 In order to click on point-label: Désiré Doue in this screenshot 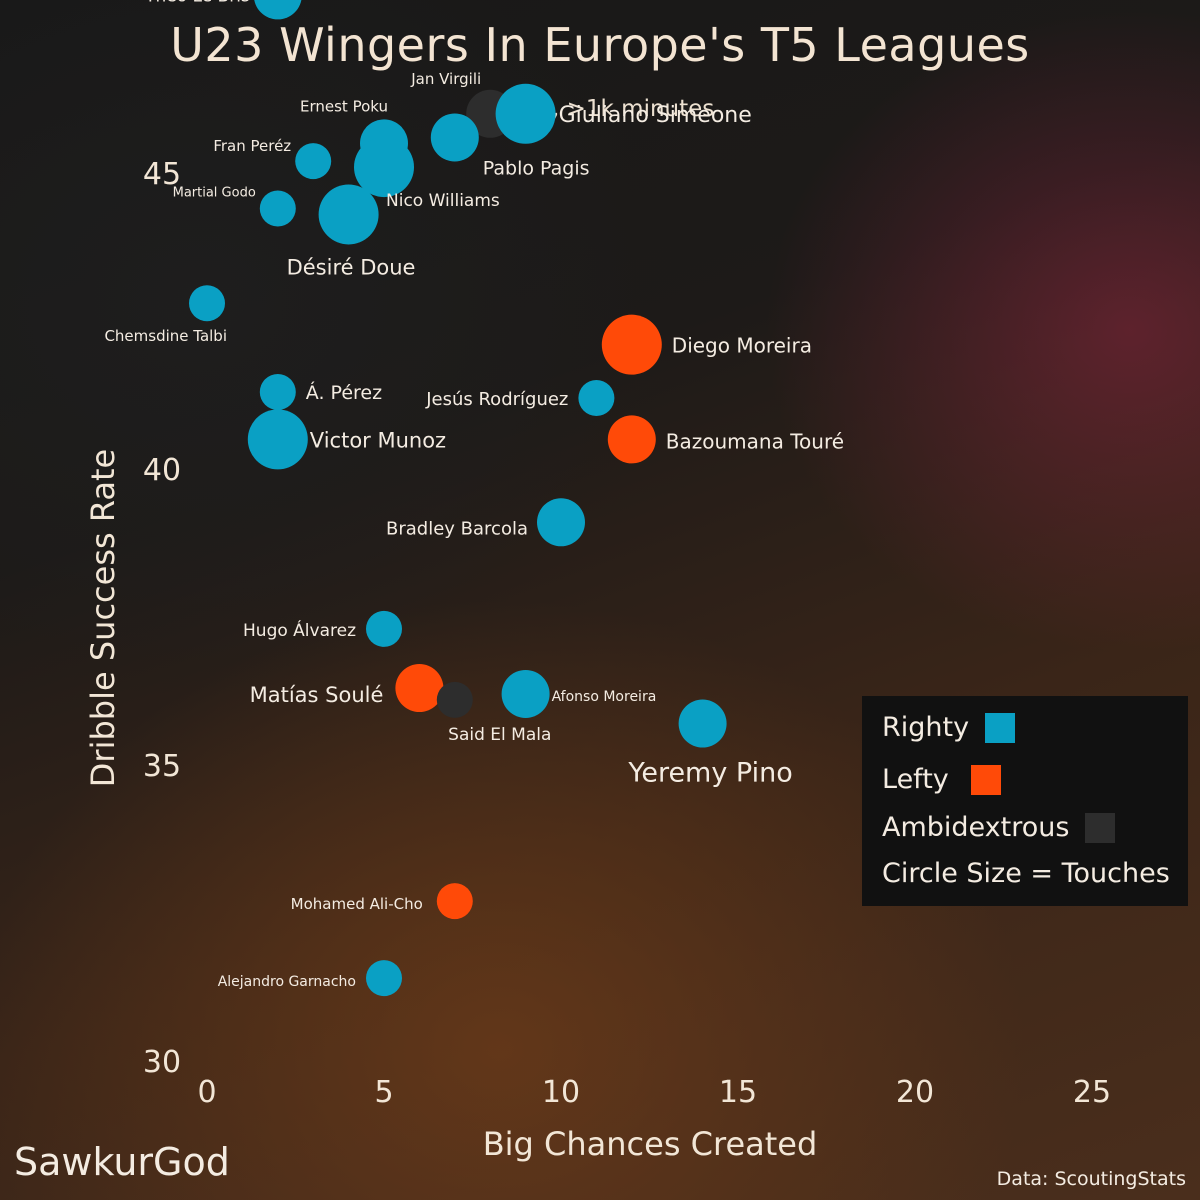, I will do `click(351, 267)`.